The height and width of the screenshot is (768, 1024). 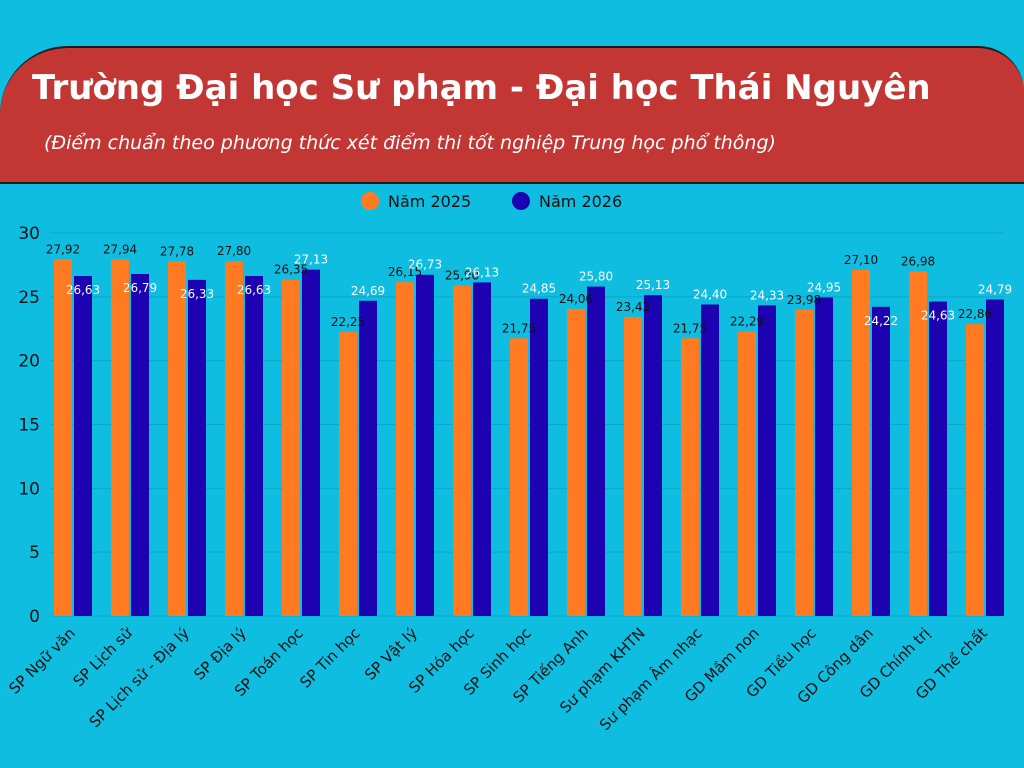 I want to click on data-label-2026: 26,33, so click(x=197, y=294).